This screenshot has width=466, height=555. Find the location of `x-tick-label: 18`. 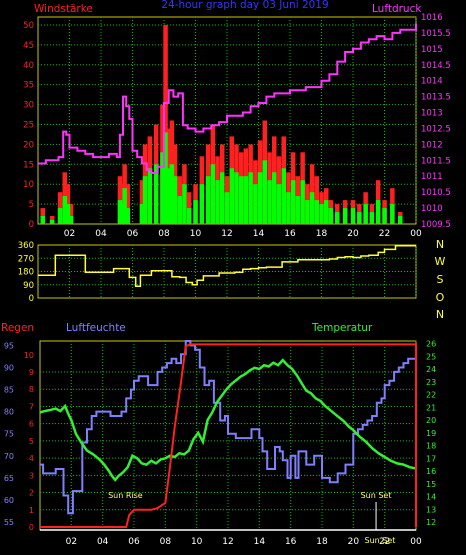

x-tick-label: 18 is located at coordinates (322, 234).